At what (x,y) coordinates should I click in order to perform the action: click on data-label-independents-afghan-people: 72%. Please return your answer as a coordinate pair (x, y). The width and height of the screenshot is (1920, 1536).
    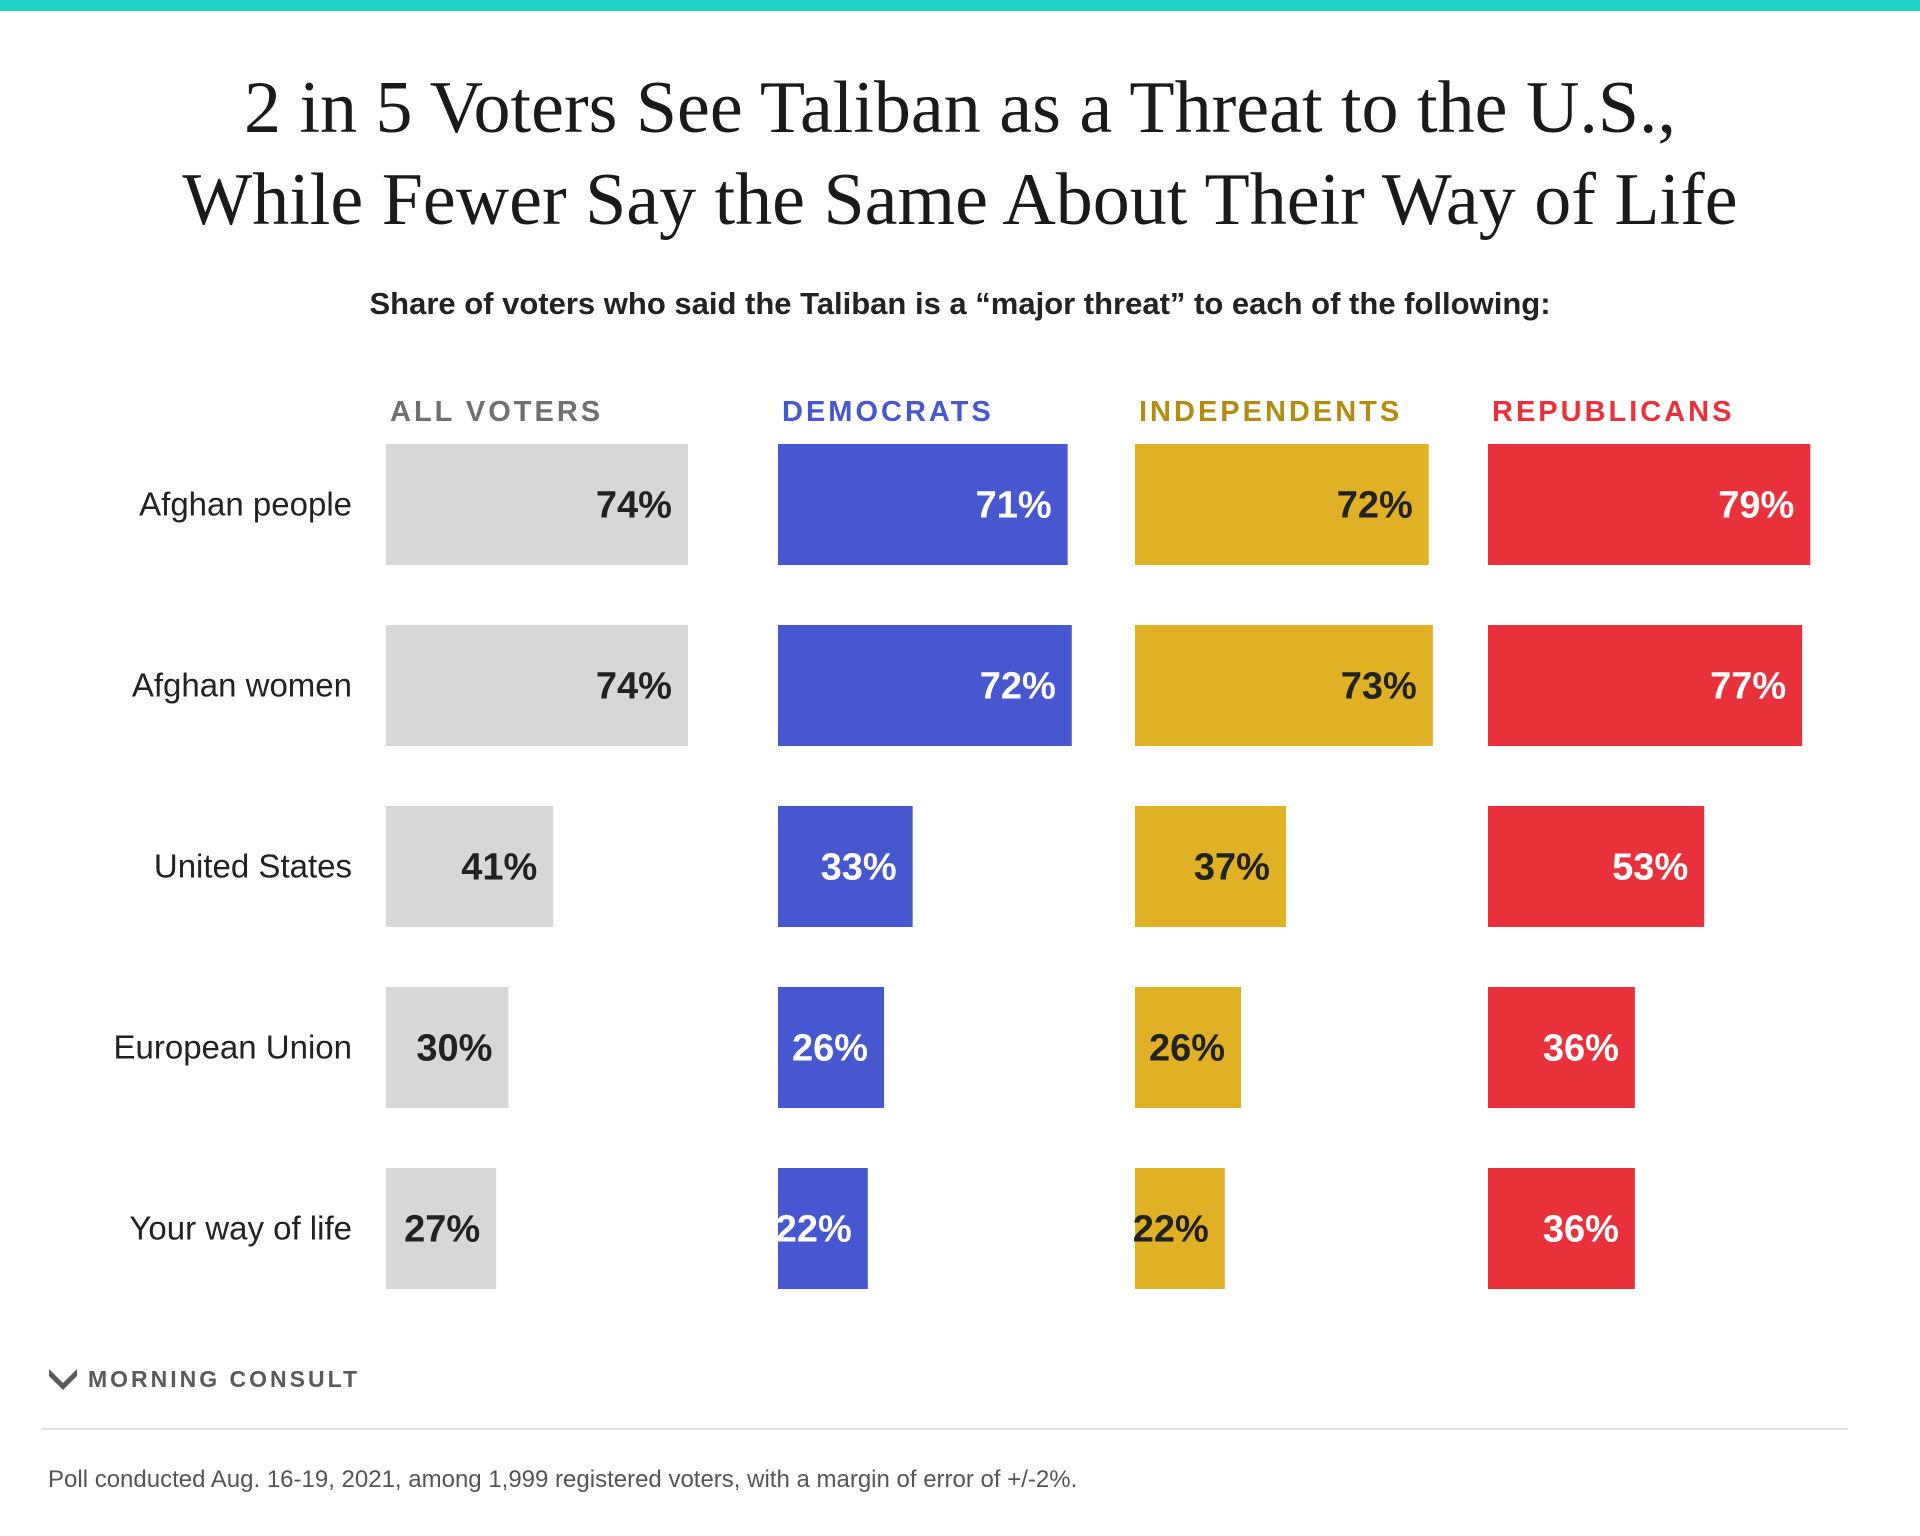
    Looking at the image, I should click on (1375, 506).